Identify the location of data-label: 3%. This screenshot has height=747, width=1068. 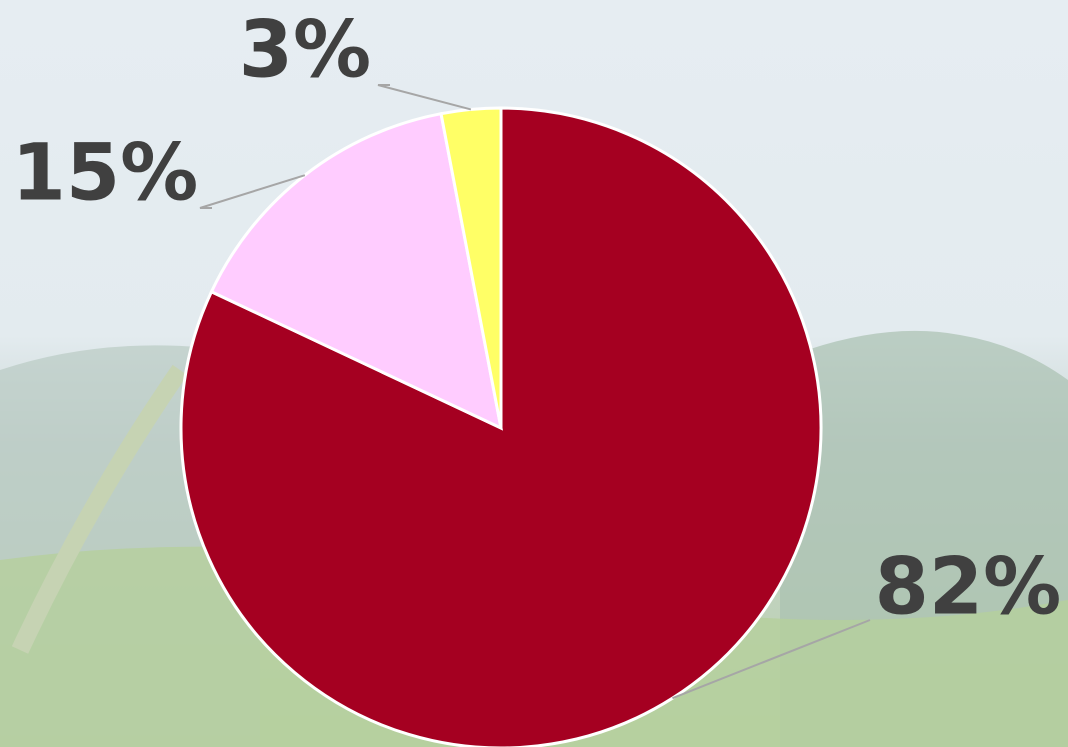
(305, 50).